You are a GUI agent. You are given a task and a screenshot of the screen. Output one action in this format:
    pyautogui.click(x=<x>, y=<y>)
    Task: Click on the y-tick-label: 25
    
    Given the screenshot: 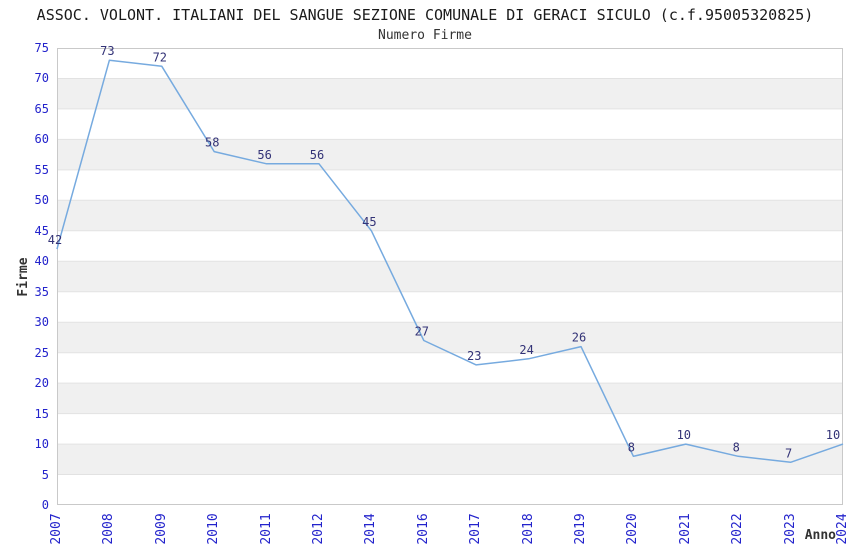 What is the action you would take?
    pyautogui.click(x=41, y=352)
    